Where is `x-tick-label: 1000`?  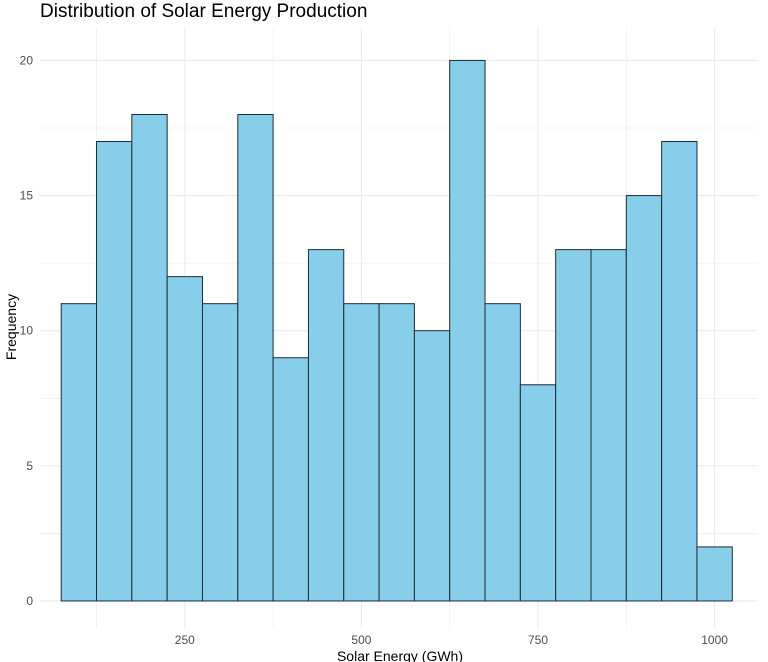
x-tick-label: 1000 is located at coordinates (714, 640).